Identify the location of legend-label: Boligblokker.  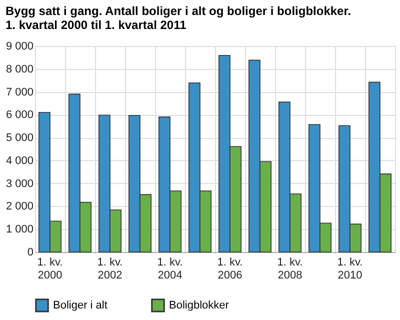
(199, 305).